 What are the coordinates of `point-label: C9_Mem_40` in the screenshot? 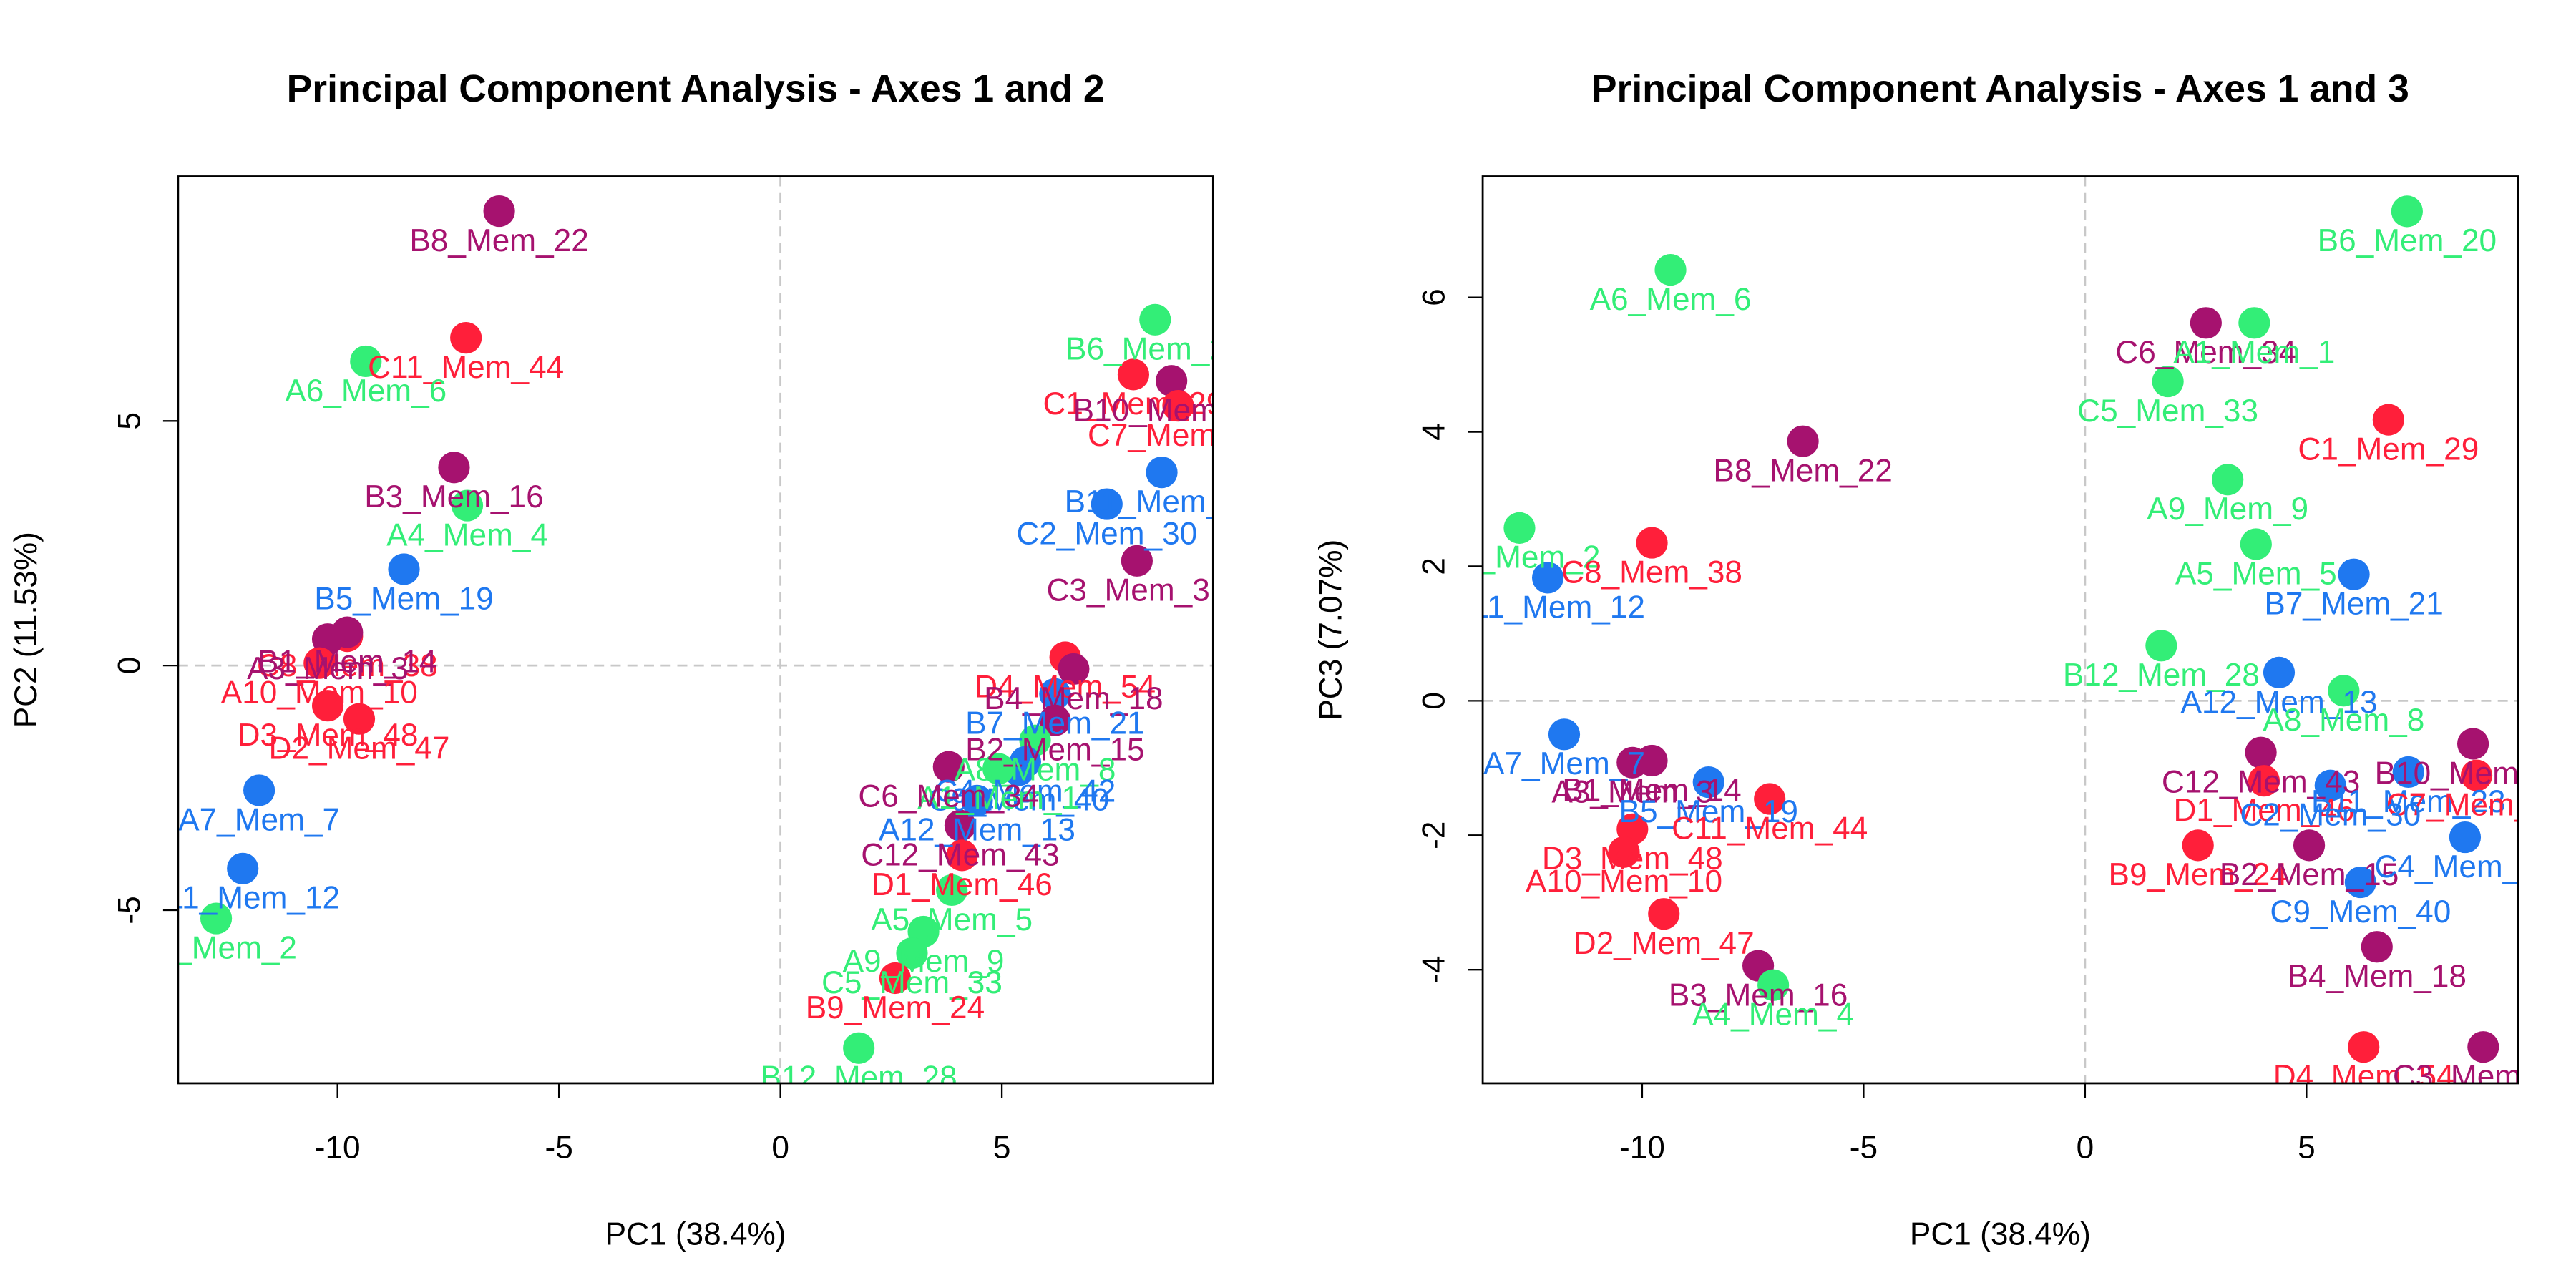 It's located at (1018, 799).